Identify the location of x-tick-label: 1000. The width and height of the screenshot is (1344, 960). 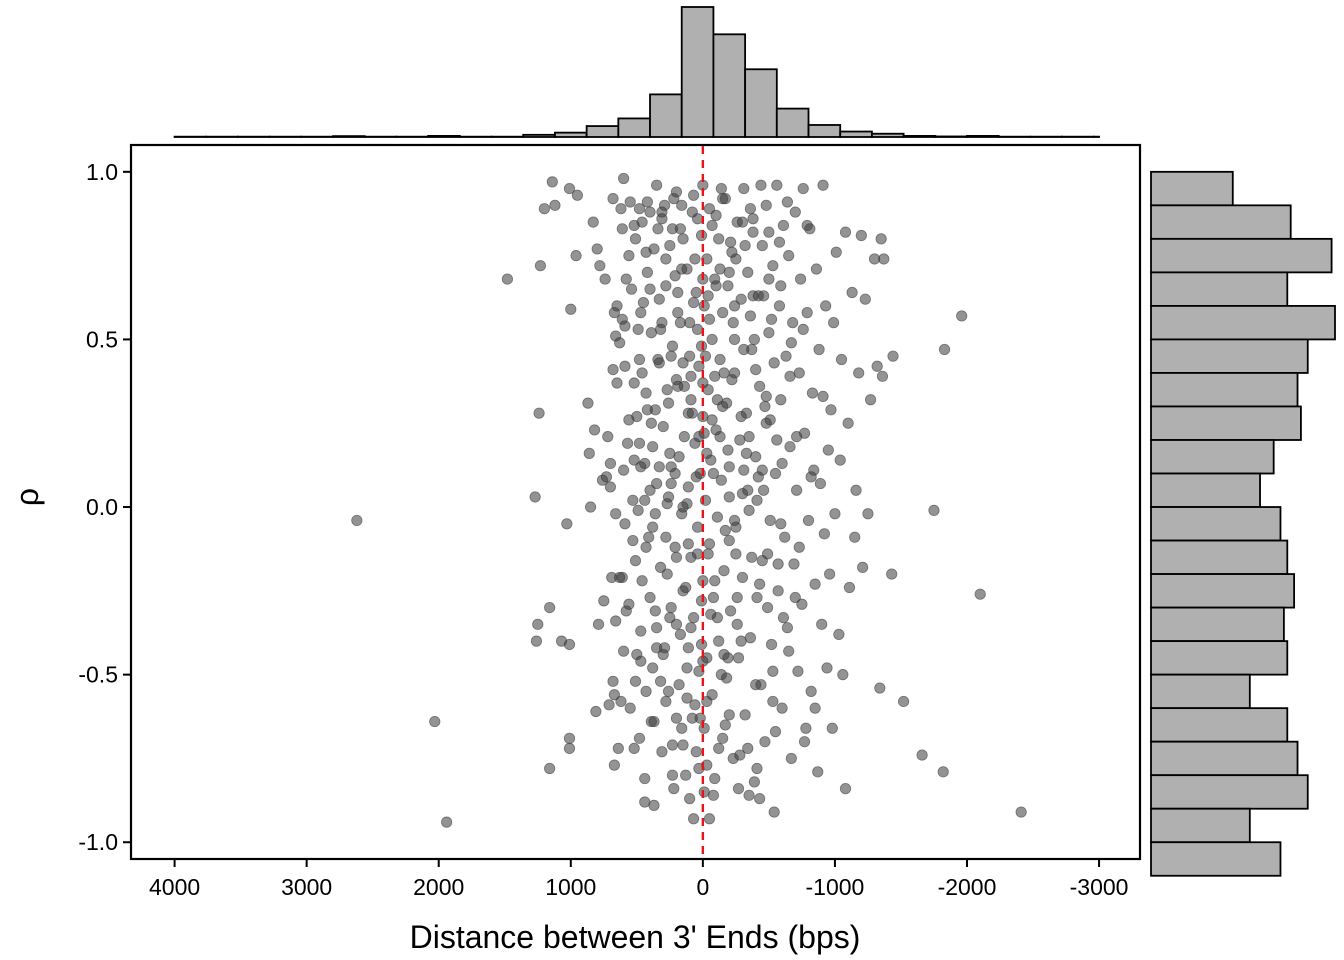
(570, 887).